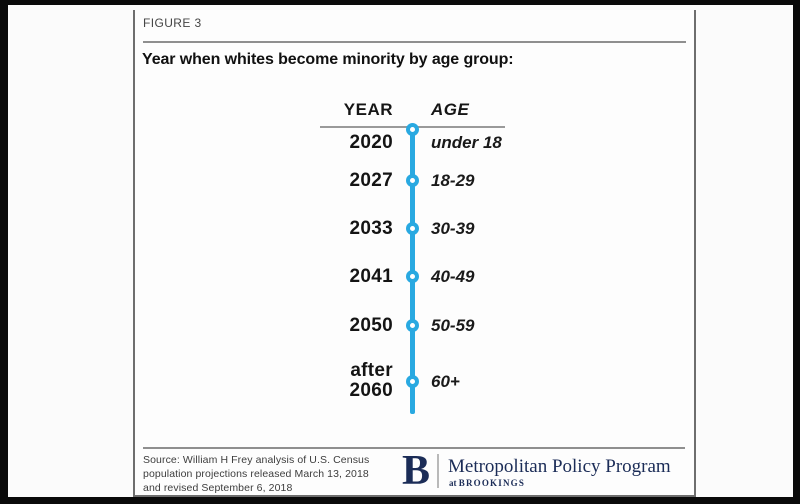  I want to click on source-line: and revised September 6, 2018, so click(218, 488).